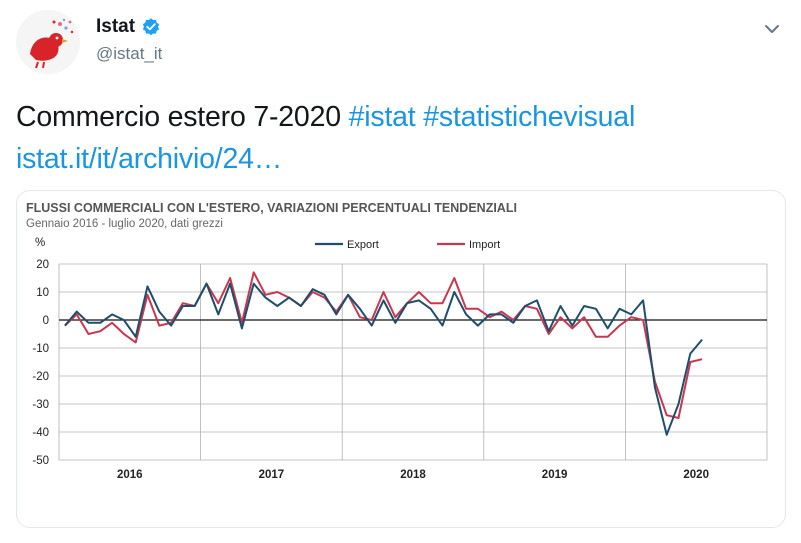  I want to click on x-tick-label: 2017, so click(272, 475).